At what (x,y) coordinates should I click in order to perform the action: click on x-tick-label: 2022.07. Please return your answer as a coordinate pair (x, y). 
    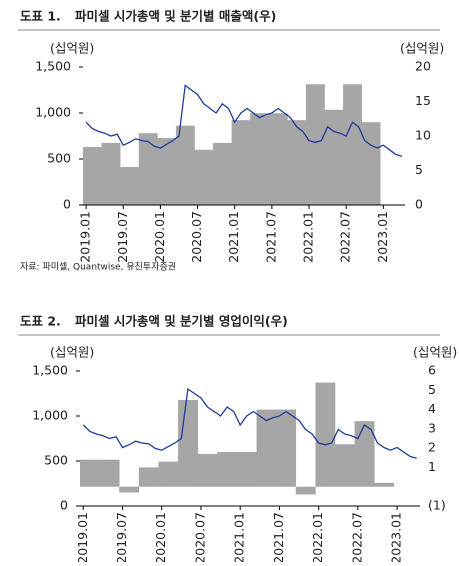
    Looking at the image, I should click on (356, 537).